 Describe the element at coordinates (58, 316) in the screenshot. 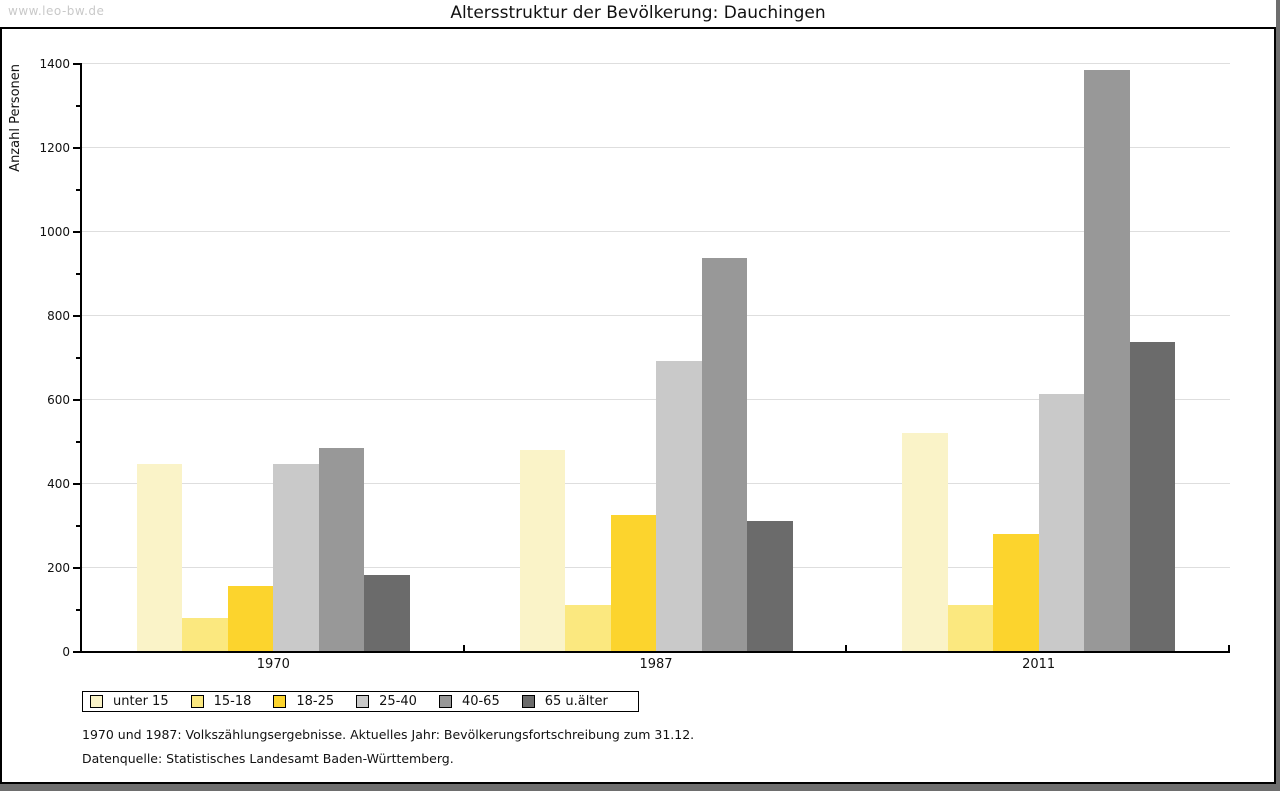

I see `y-tick-label-800: 800` at that location.